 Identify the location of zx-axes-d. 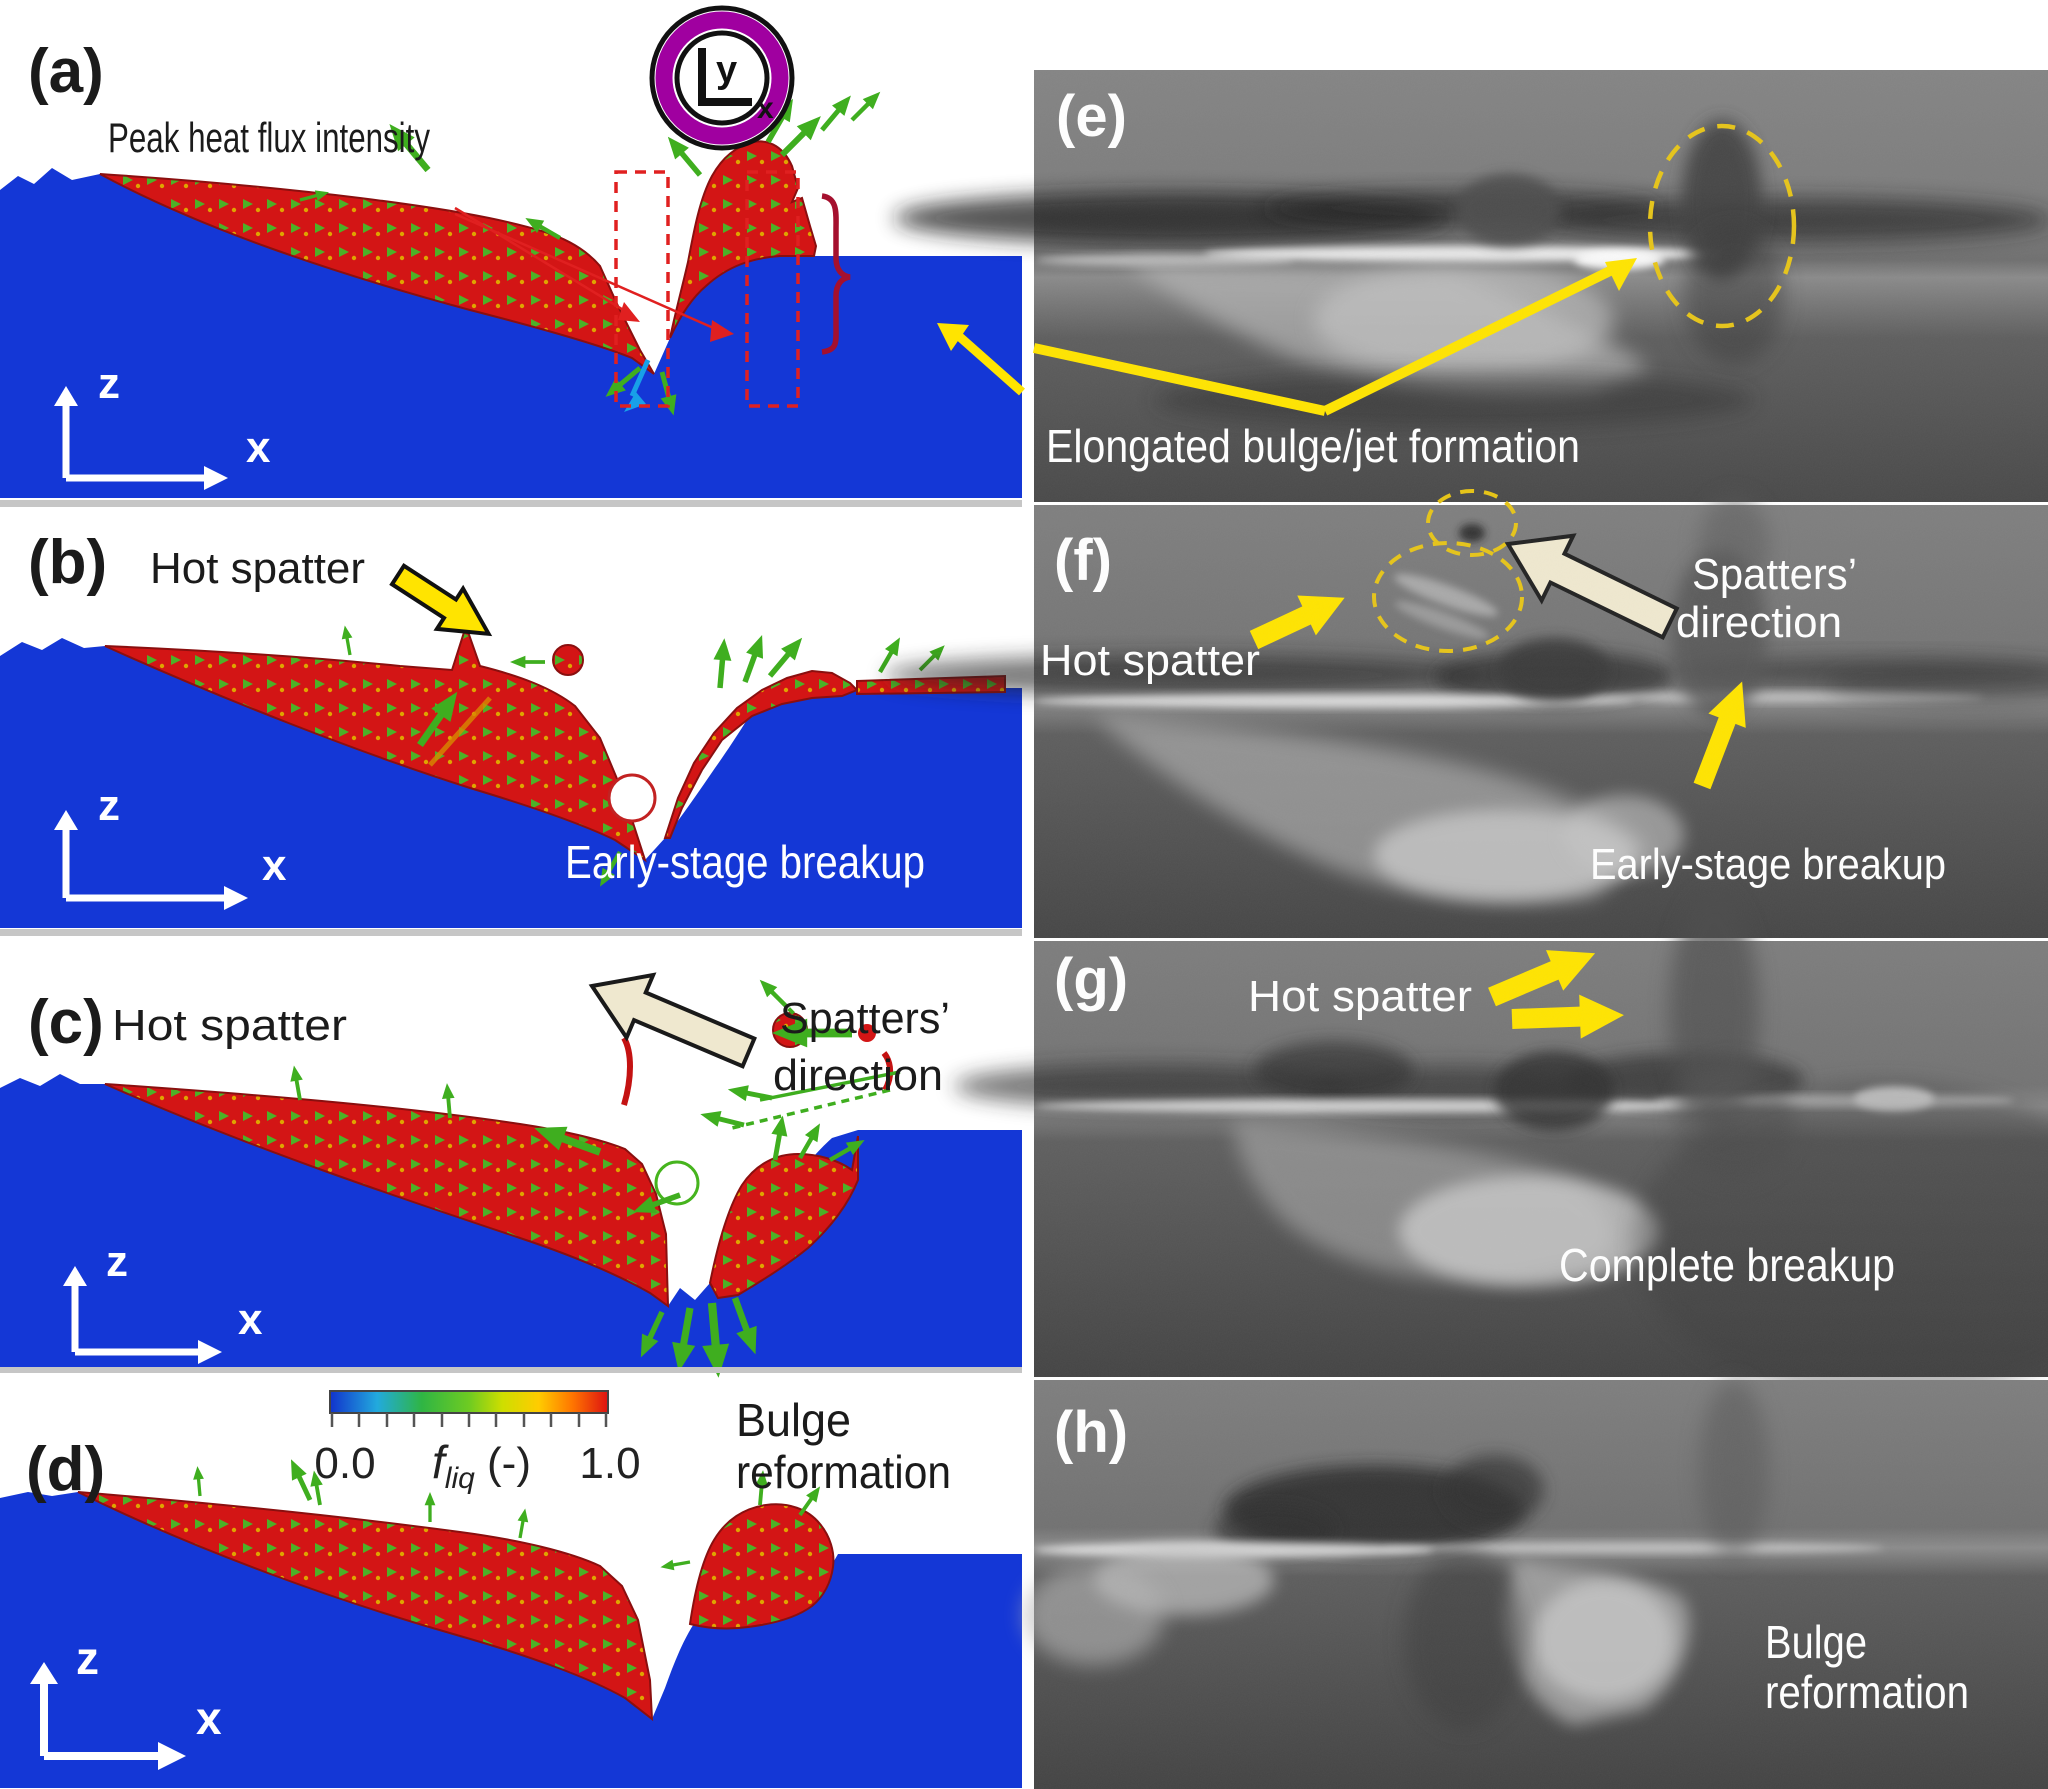
(108, 1716).